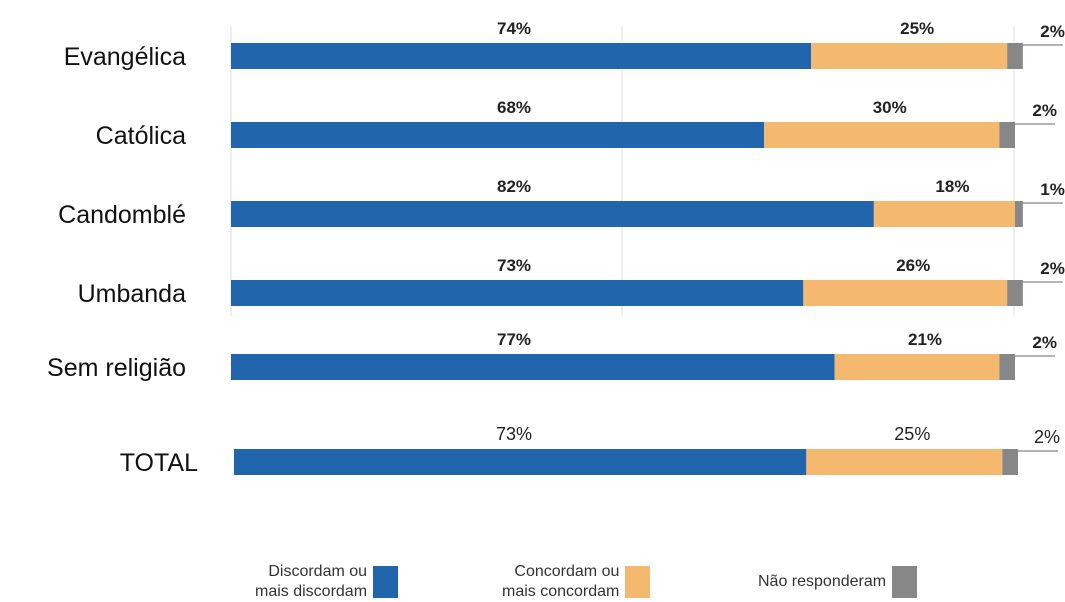  I want to click on value-label-evangelica-1: 25%, so click(917, 28).